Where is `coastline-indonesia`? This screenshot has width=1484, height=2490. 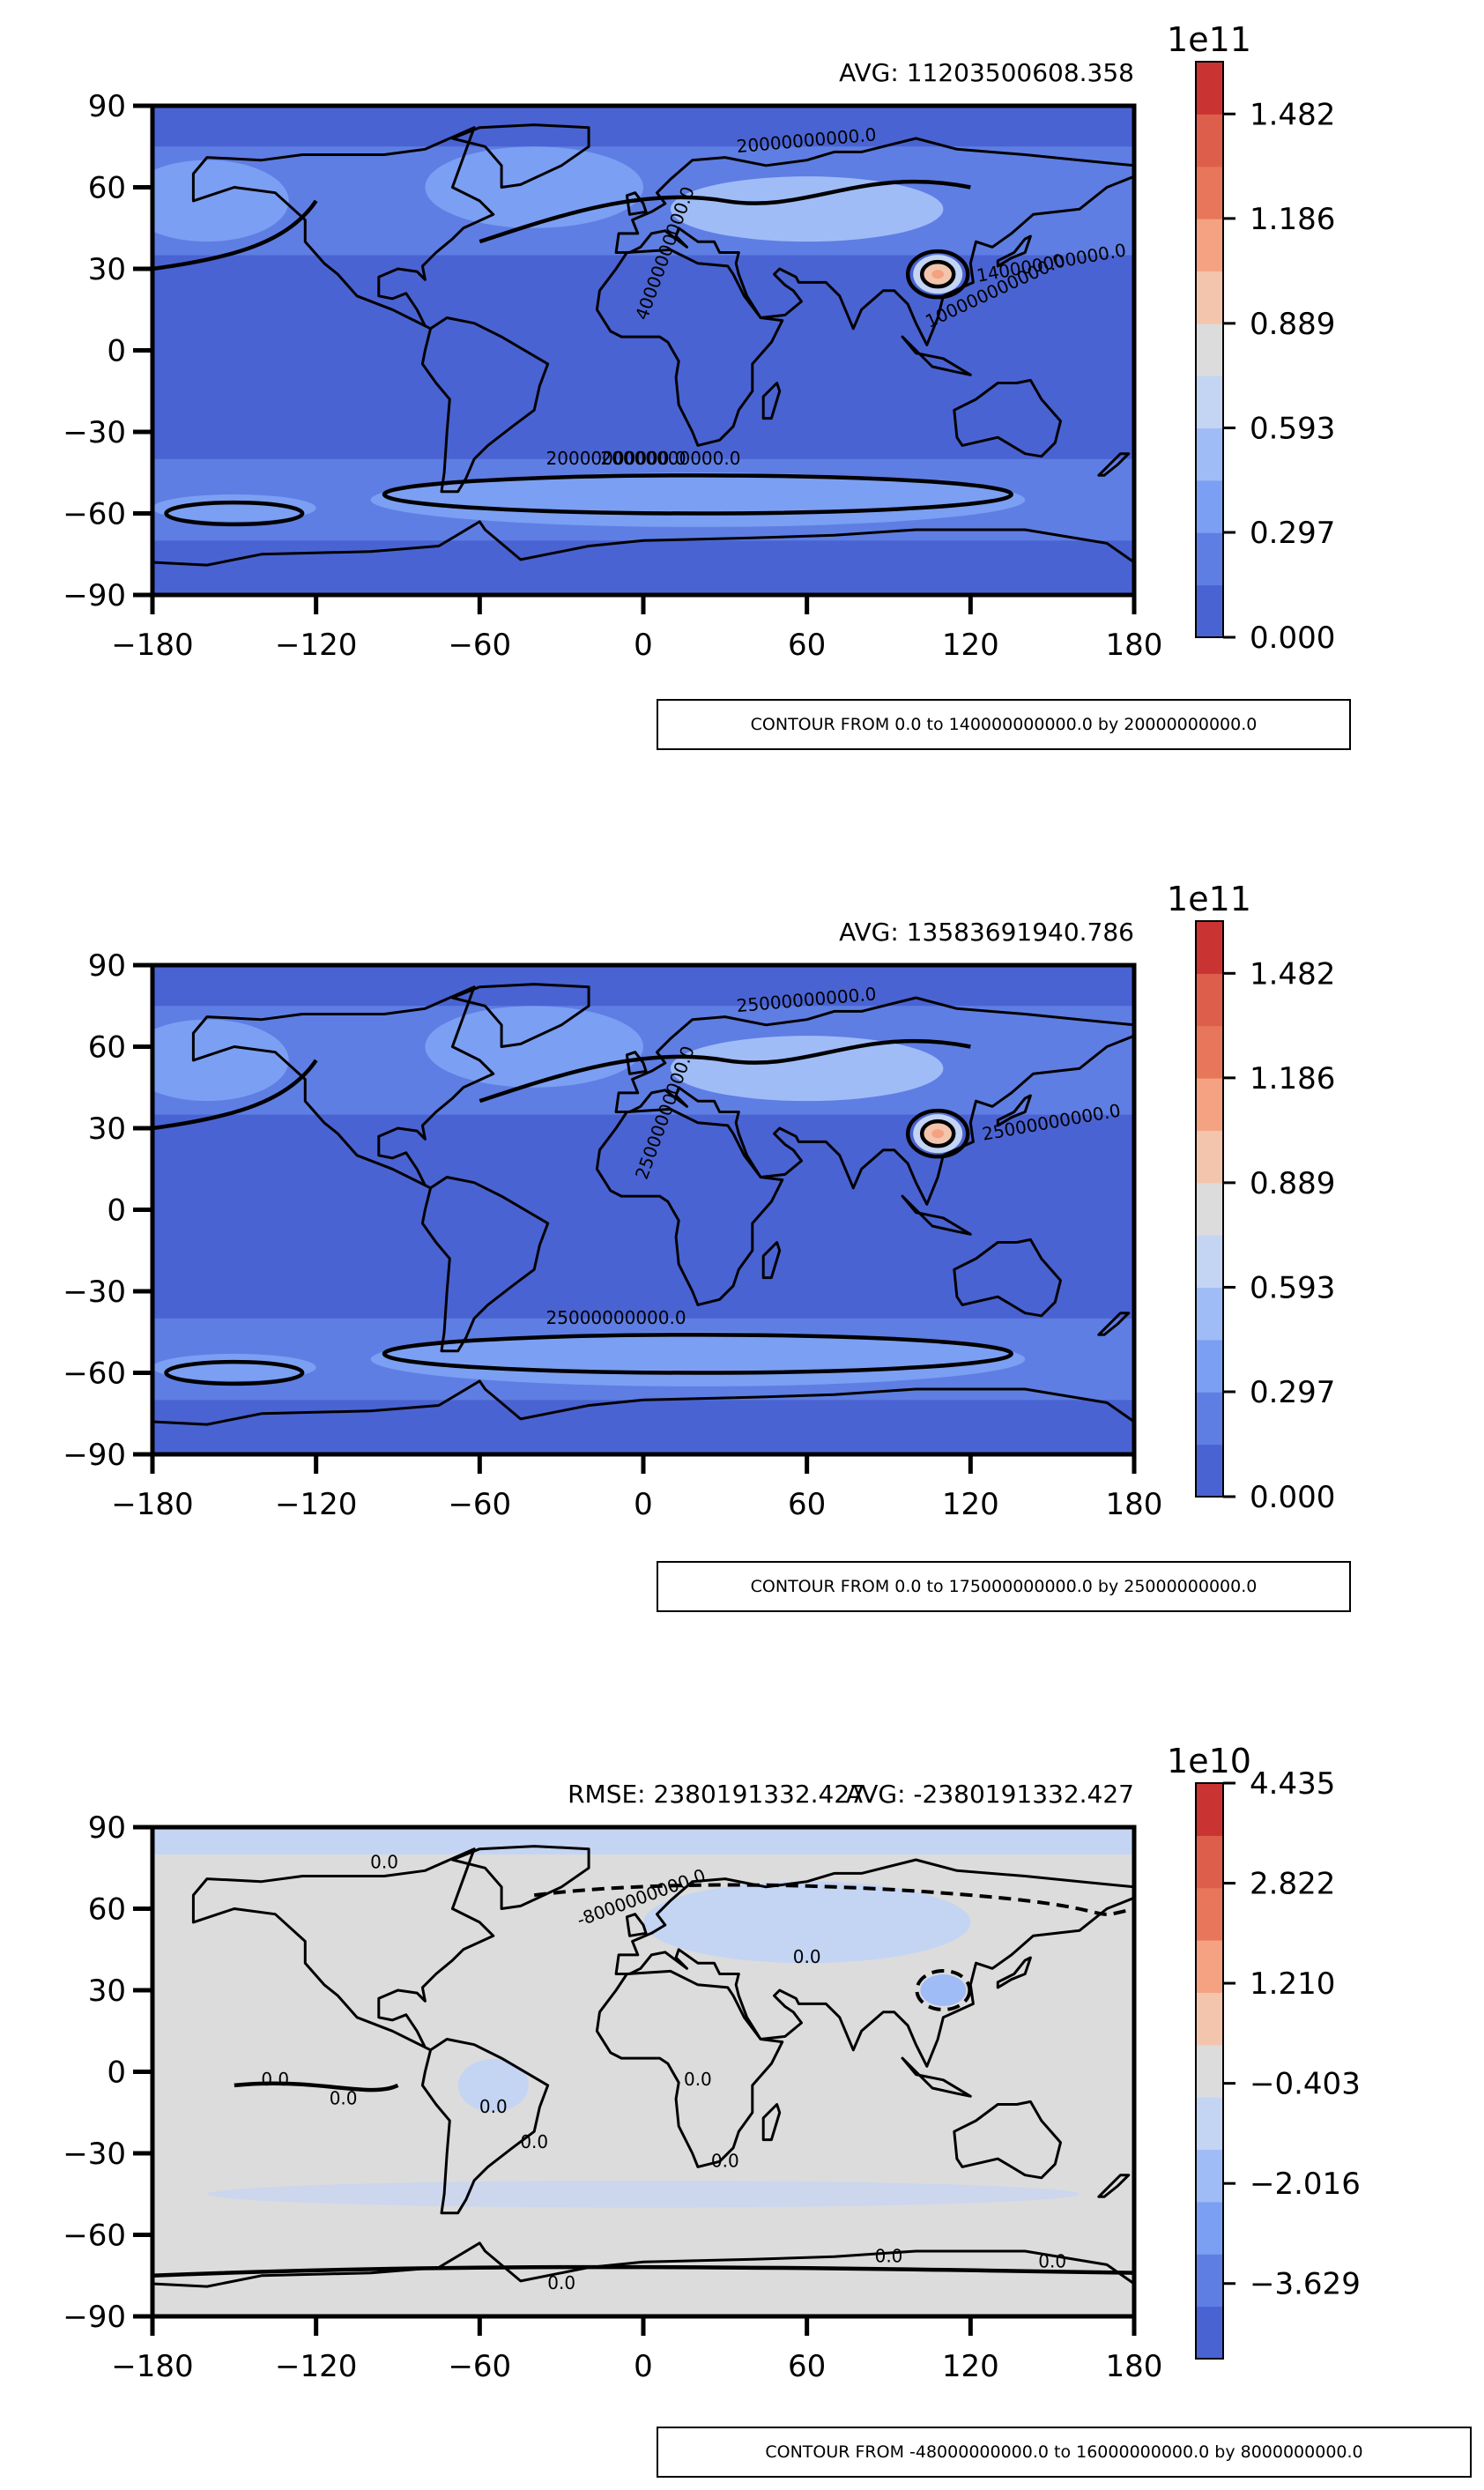 coastline-indonesia is located at coordinates (936, 1215).